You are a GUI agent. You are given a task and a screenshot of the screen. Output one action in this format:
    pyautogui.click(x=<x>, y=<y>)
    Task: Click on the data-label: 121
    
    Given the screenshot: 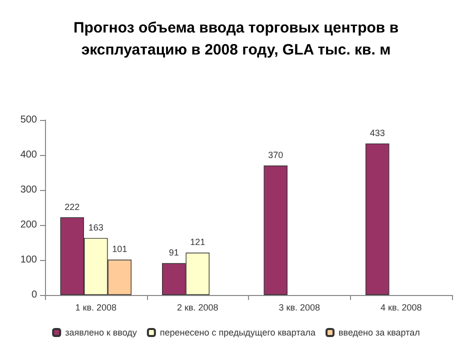 What is the action you would take?
    pyautogui.click(x=198, y=242)
    